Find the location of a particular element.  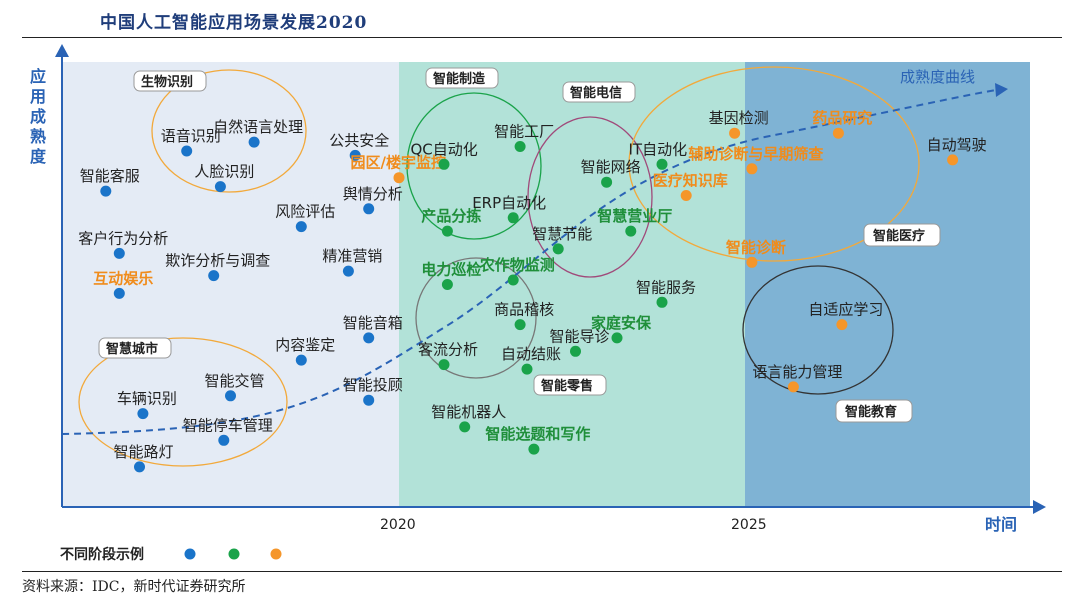

point-label: 语言能力管理 is located at coordinates (797, 372).